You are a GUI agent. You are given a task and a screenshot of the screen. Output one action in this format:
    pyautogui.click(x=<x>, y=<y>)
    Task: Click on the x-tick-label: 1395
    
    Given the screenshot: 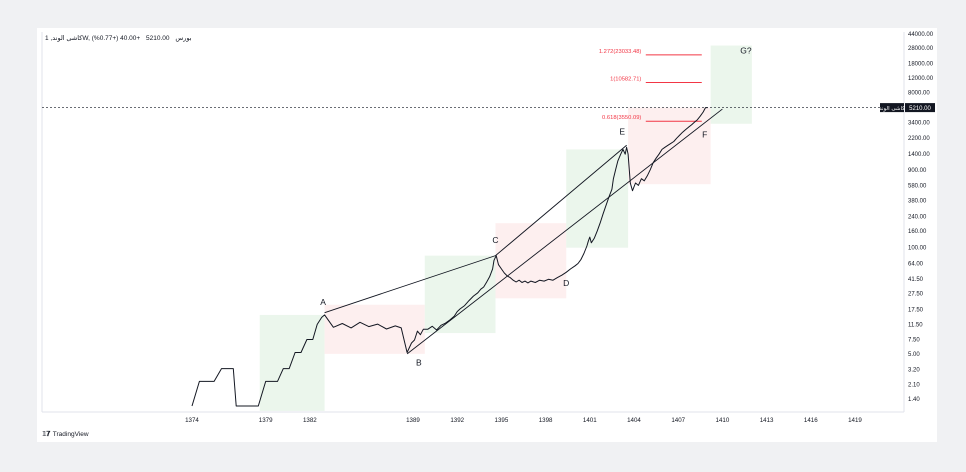 What is the action you would take?
    pyautogui.click(x=502, y=420)
    